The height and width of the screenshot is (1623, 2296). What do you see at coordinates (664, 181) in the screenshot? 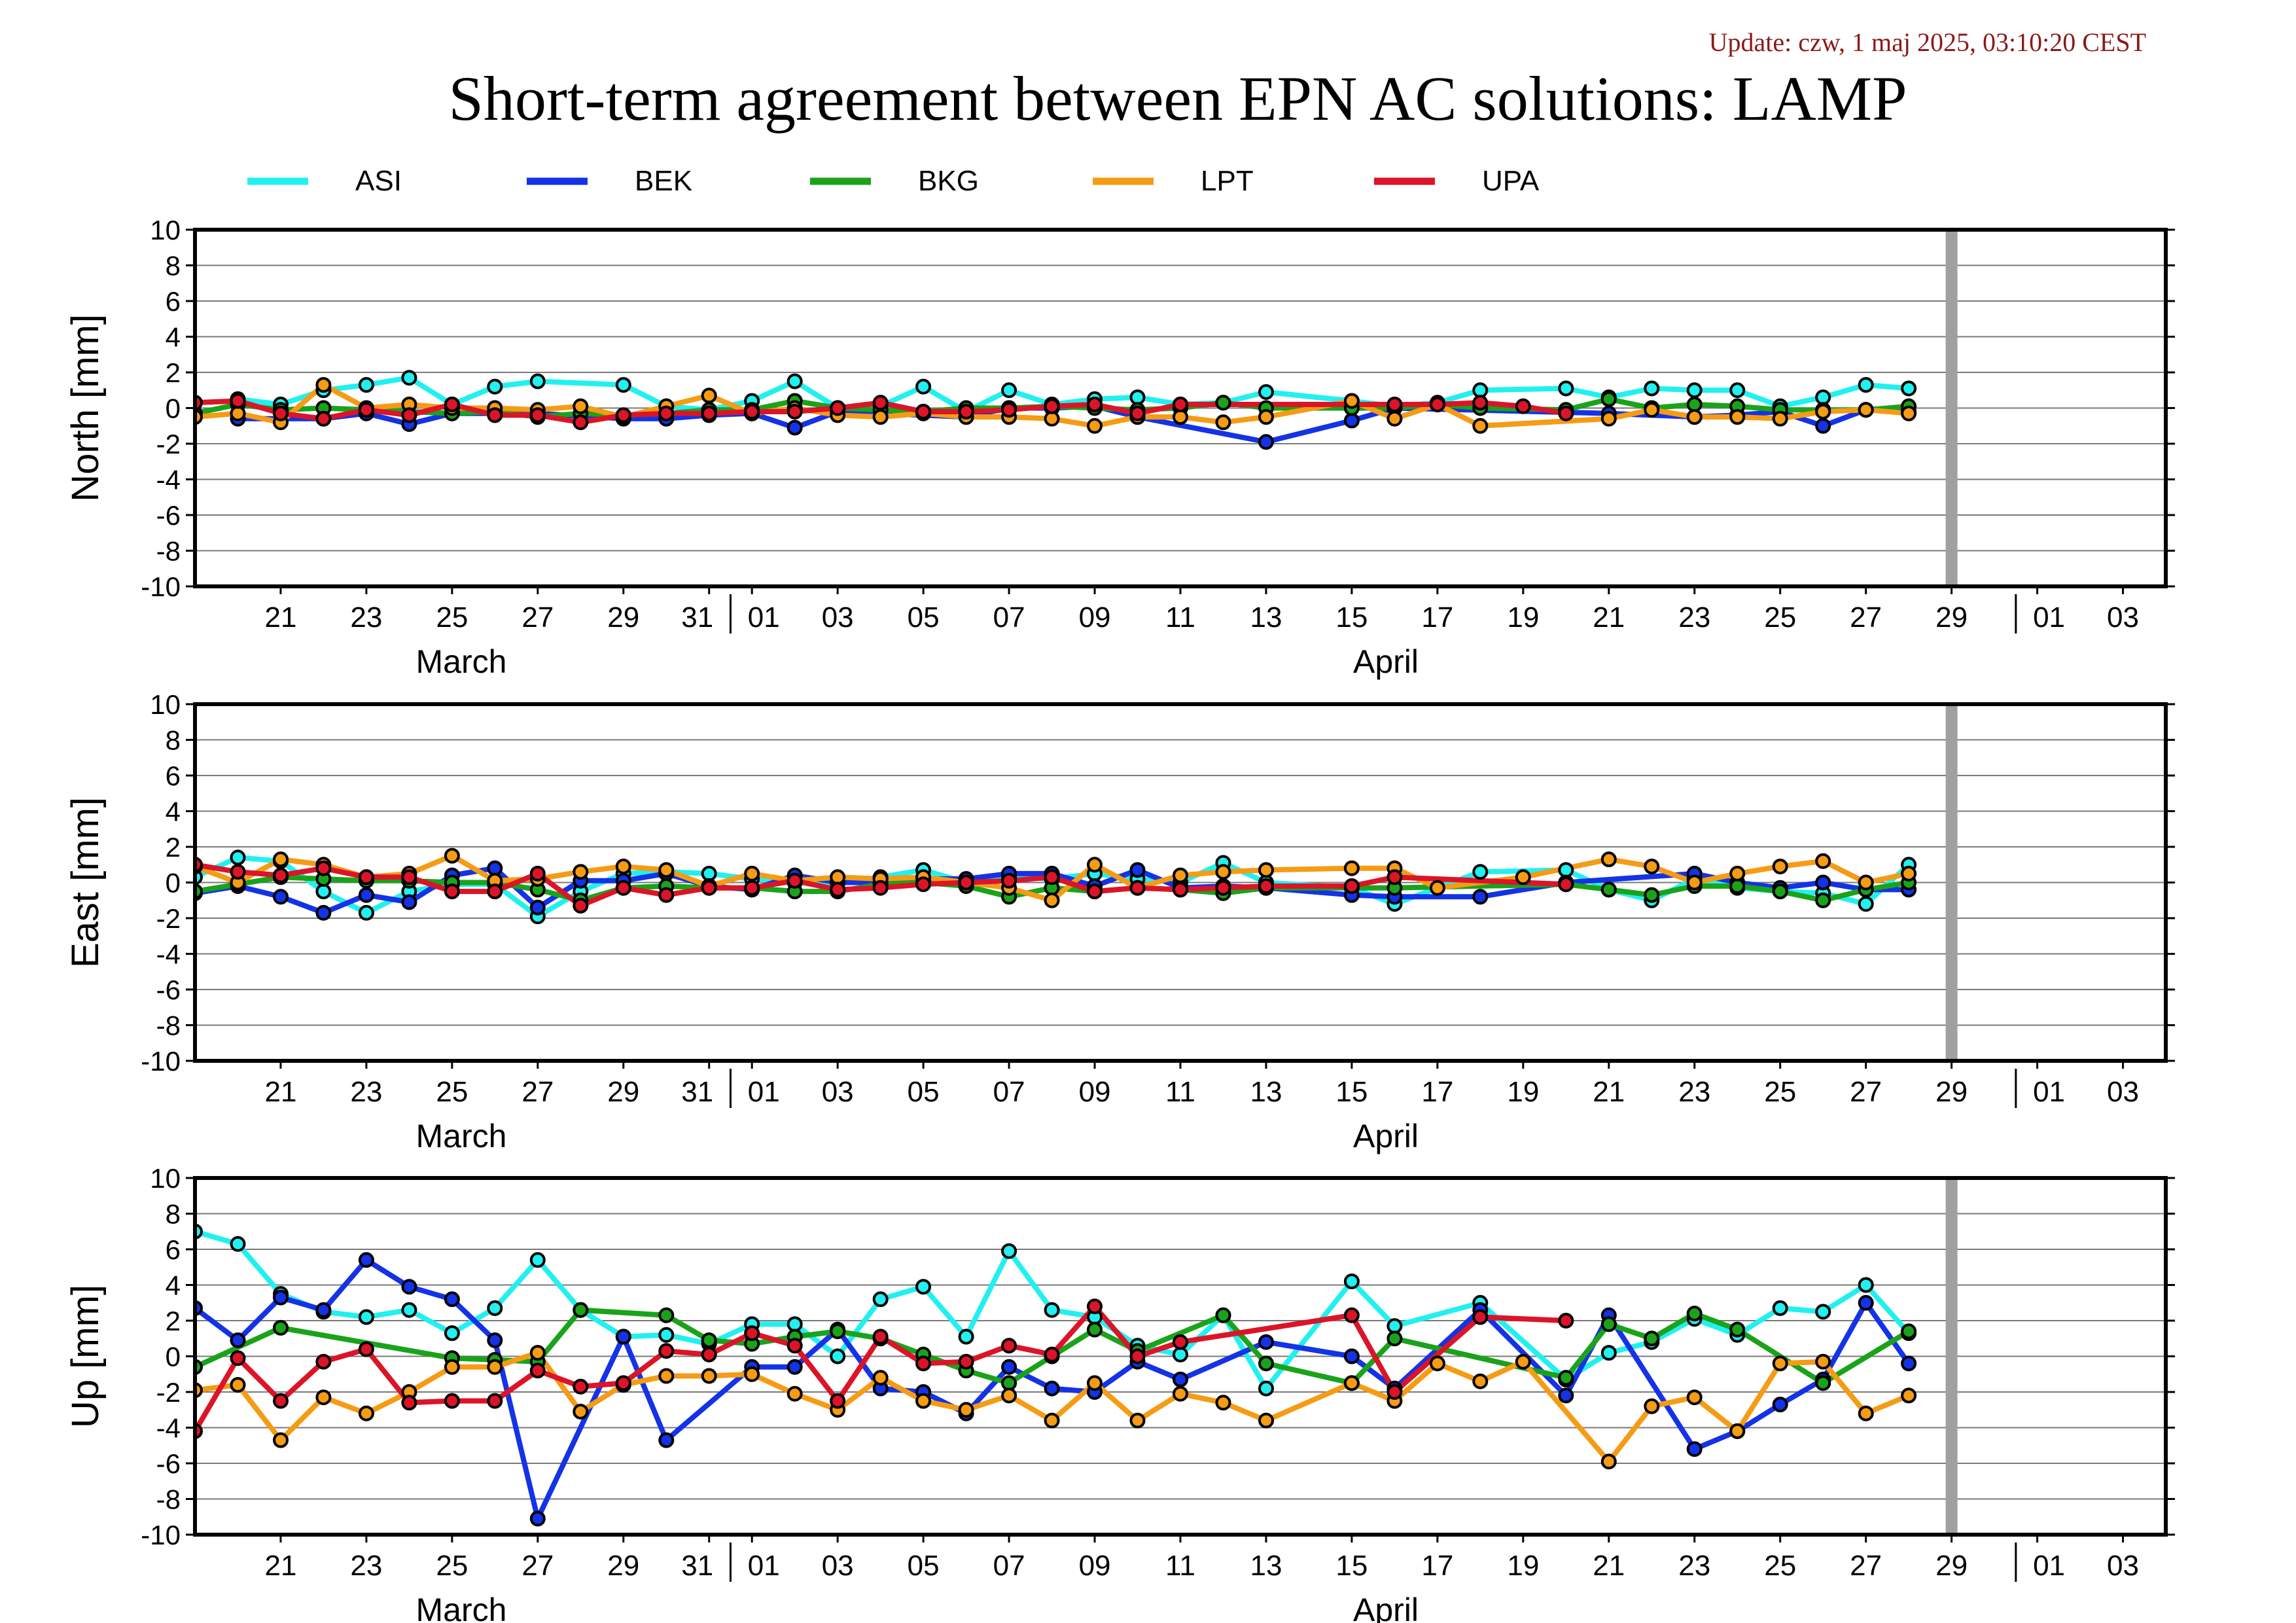
I see `legend-label-bek: BEK` at bounding box center [664, 181].